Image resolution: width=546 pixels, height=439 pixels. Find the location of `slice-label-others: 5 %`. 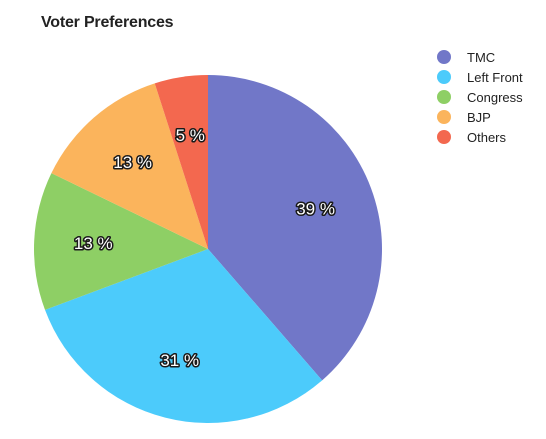

slice-label-others: 5 % is located at coordinates (190, 135).